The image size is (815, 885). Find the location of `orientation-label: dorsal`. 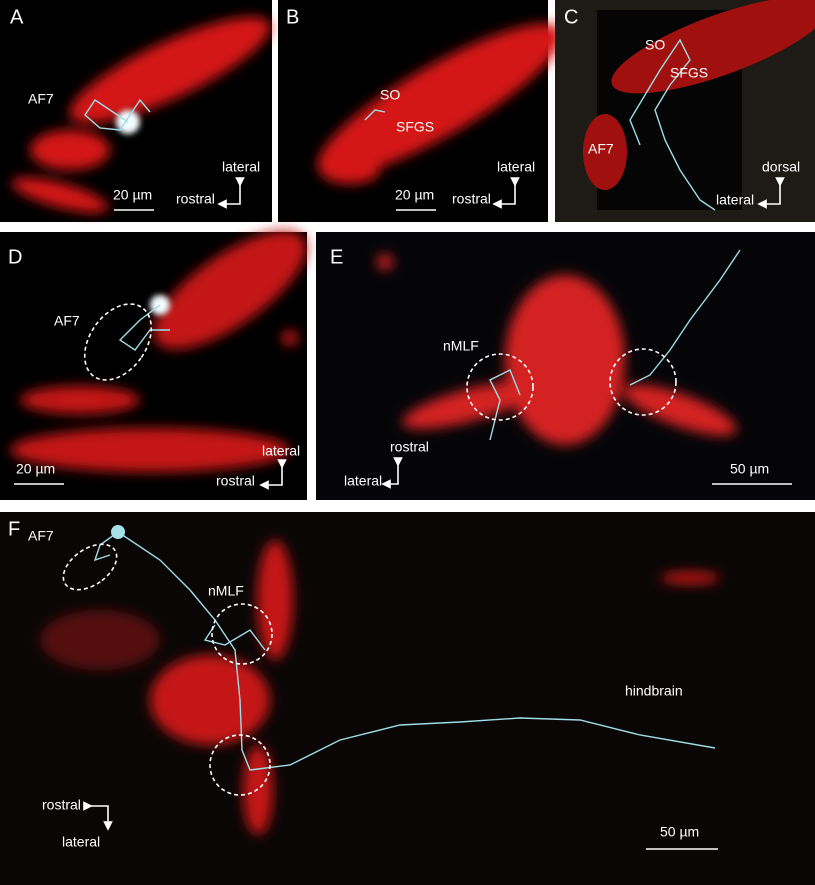

orientation-label: dorsal is located at coordinates (781, 167).